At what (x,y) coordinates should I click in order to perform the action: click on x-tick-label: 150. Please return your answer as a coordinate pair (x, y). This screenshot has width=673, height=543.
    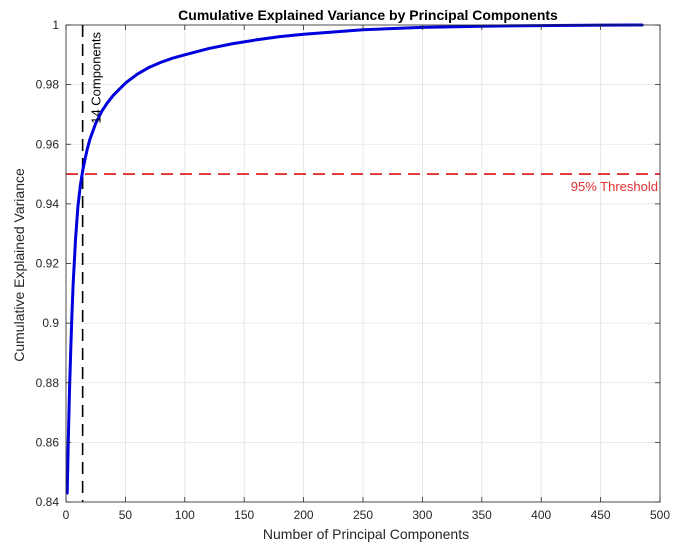
    Looking at the image, I should click on (244, 515).